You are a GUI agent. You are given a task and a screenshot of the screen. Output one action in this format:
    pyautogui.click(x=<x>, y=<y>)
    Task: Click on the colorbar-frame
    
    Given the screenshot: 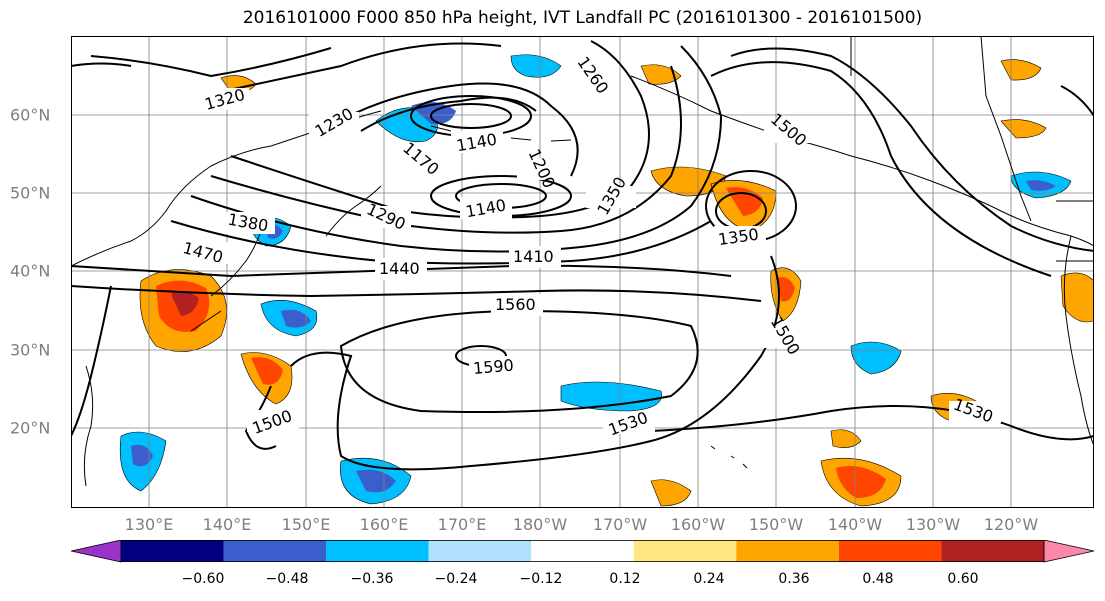 What is the action you would take?
    pyautogui.click(x=582, y=551)
    